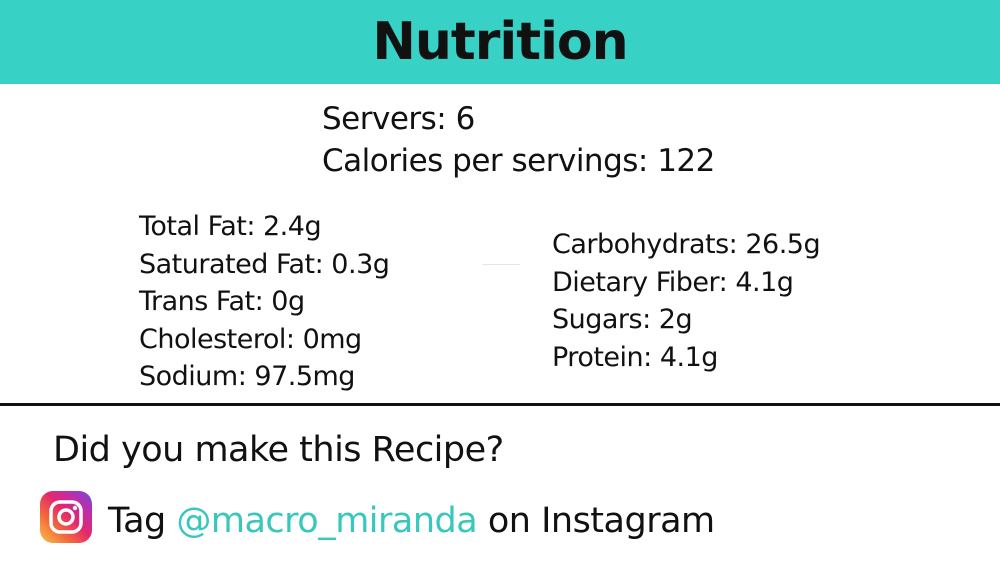 This screenshot has height=563, width=1000. Describe the element at coordinates (622, 319) in the screenshot. I see `nutrient-sugars: Sugars: 2g` at that location.